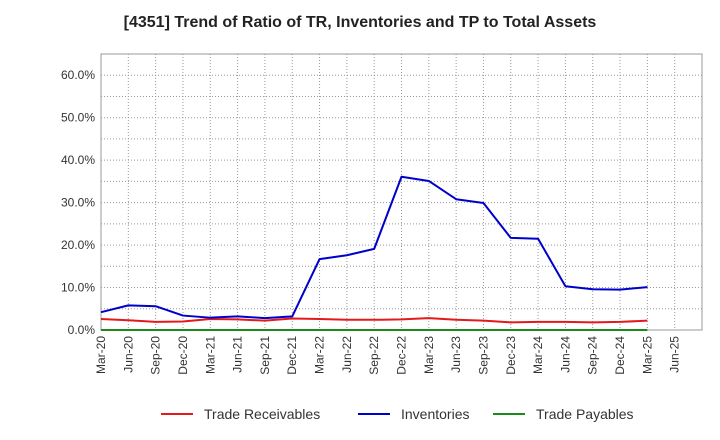  What do you see at coordinates (483, 355) in the screenshot?
I see `x-tick-label: Sep-23` at bounding box center [483, 355].